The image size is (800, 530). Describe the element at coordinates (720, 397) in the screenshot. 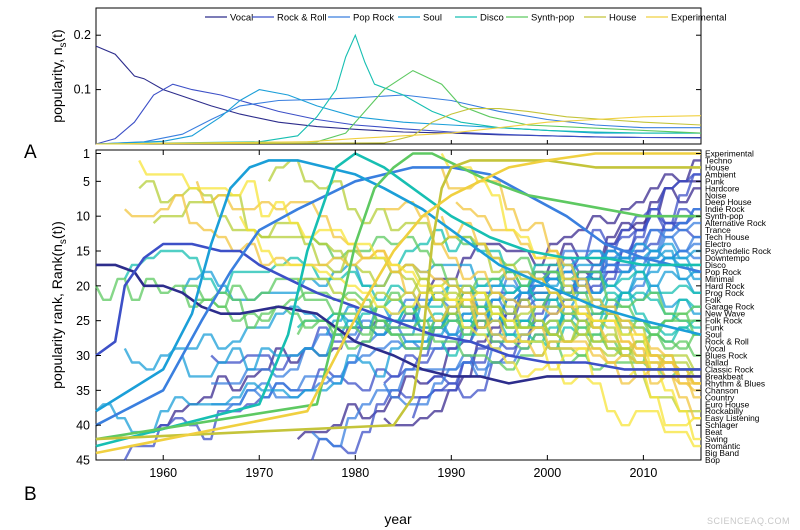

I see `genre-label-country: Country` at that location.